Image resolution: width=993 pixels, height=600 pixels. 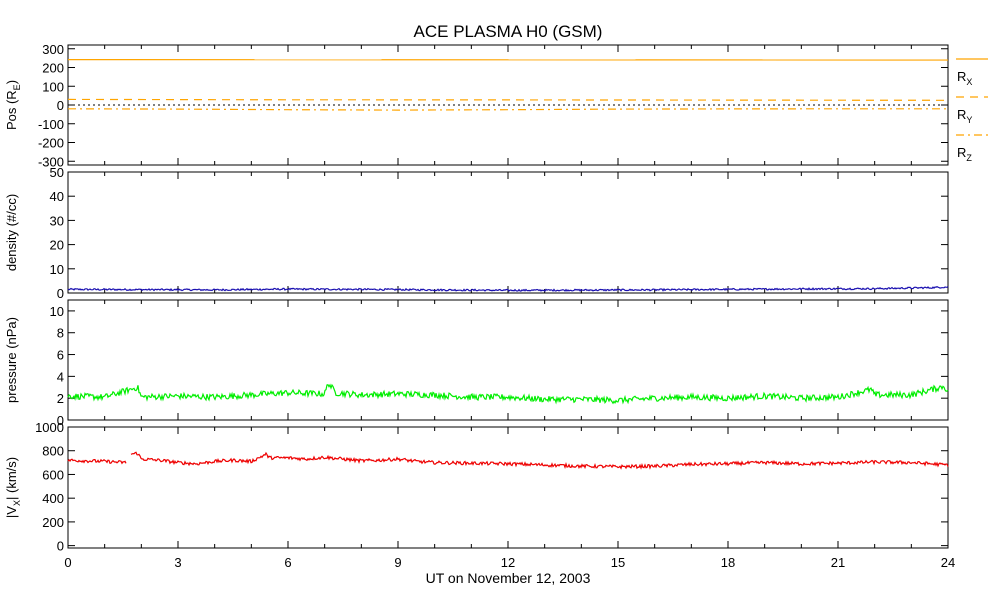 What do you see at coordinates (51, 161) in the screenshot?
I see `ytick-label-pos: -300` at bounding box center [51, 161].